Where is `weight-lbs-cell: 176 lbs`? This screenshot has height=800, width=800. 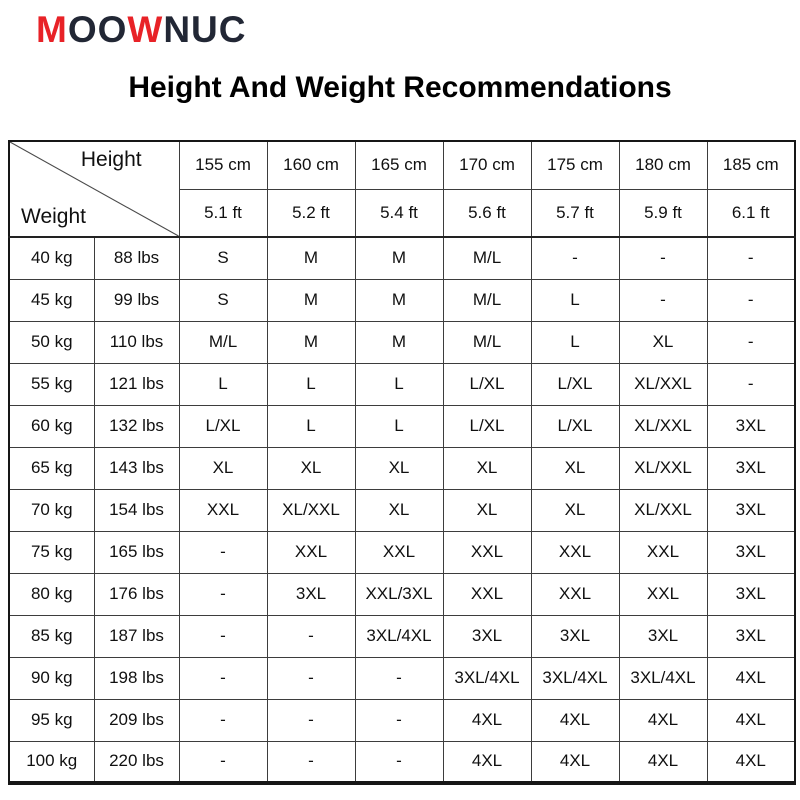
weight-lbs-cell: 176 lbs is located at coordinates (136, 594).